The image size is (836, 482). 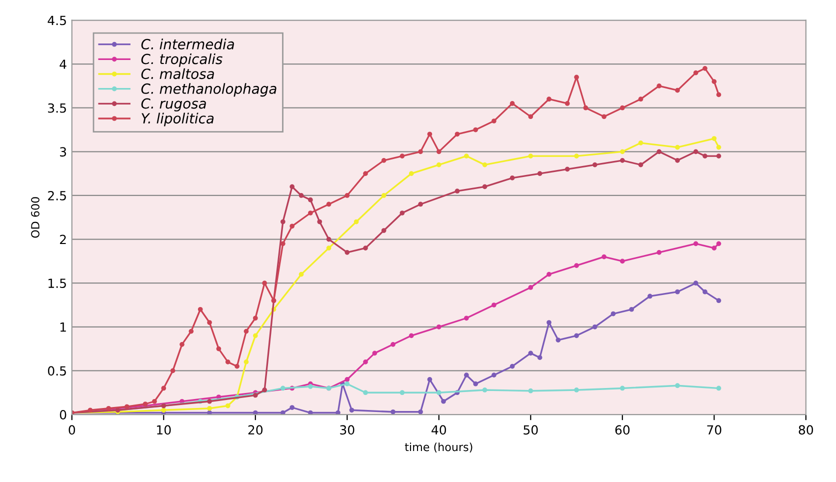 I want to click on y-tick-label: 1, so click(x=63, y=327).